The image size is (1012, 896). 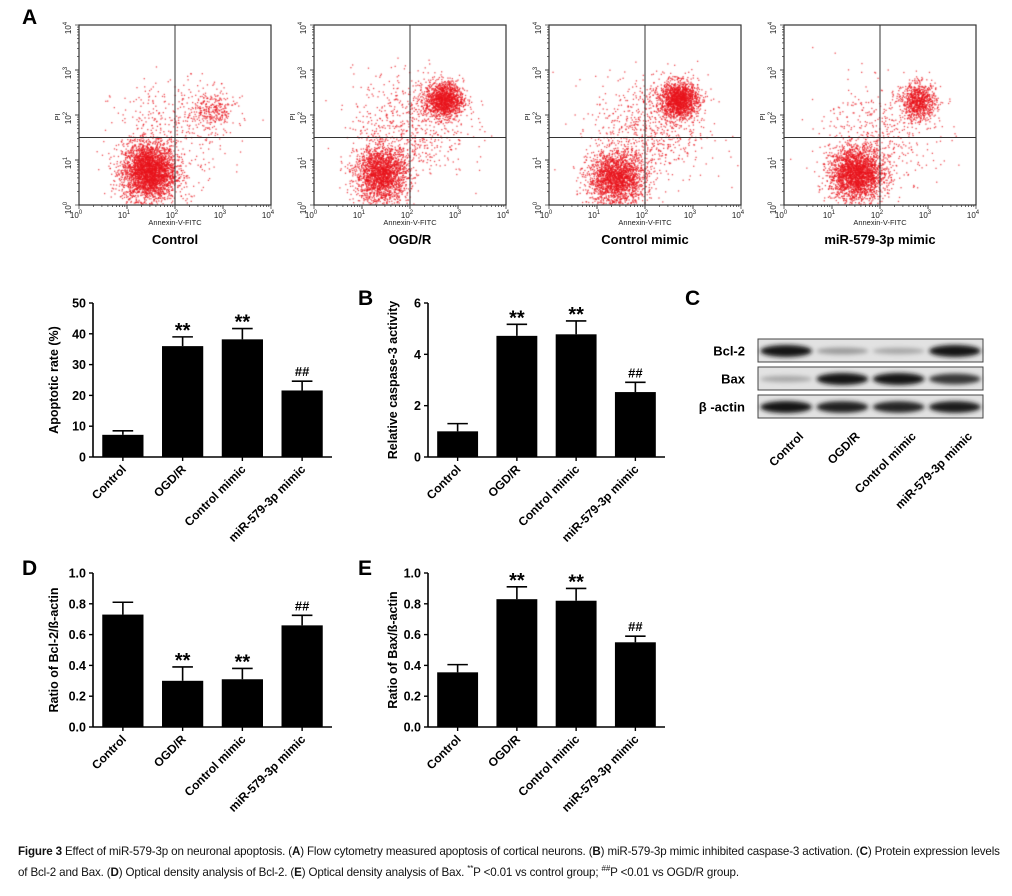 I want to click on blot-row-label: Bcl-2, so click(x=729, y=351).